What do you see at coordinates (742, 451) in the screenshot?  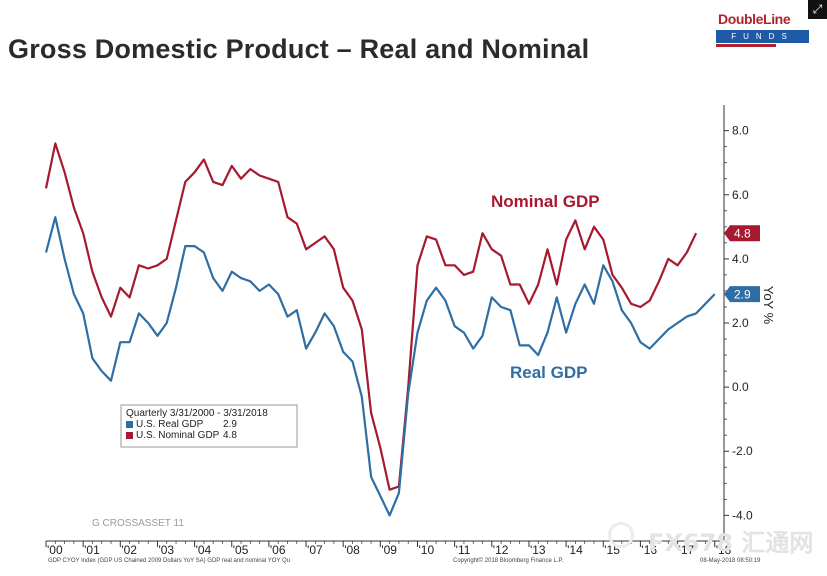 I see `y-tick-label: -2.0` at bounding box center [742, 451].